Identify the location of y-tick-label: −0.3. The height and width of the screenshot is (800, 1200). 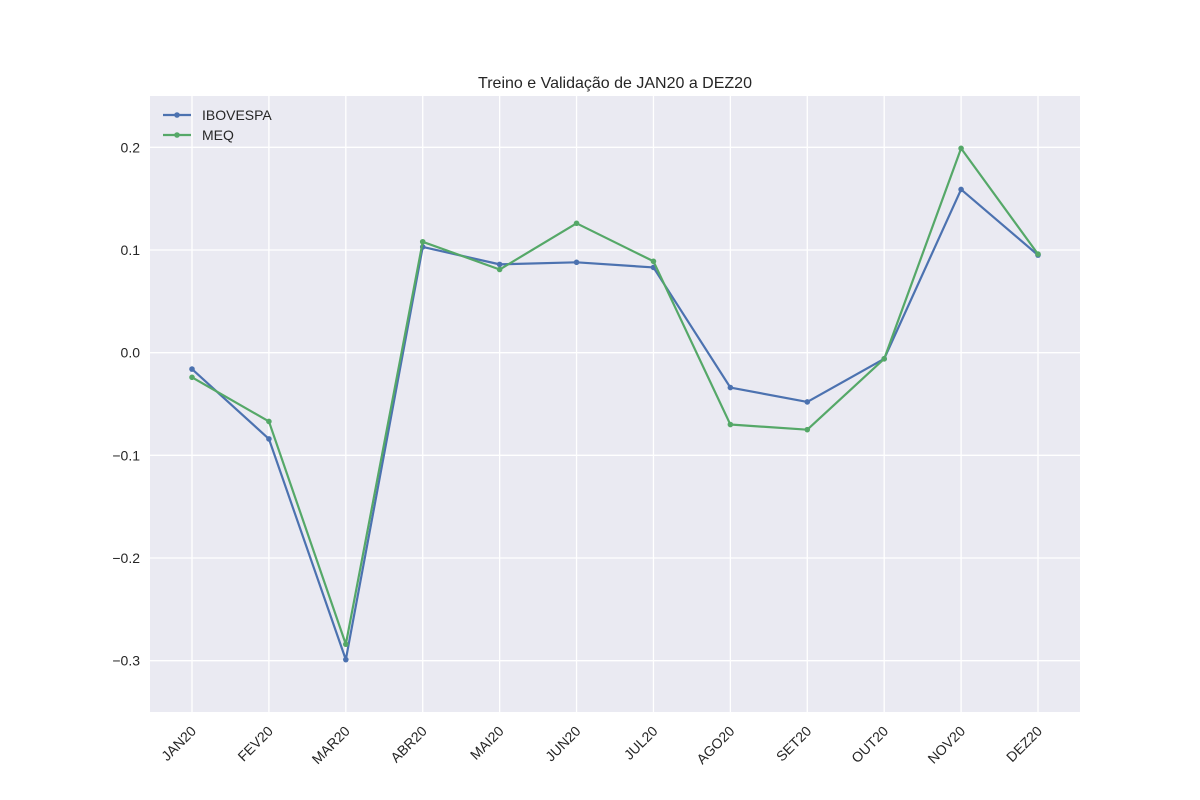
(126, 661).